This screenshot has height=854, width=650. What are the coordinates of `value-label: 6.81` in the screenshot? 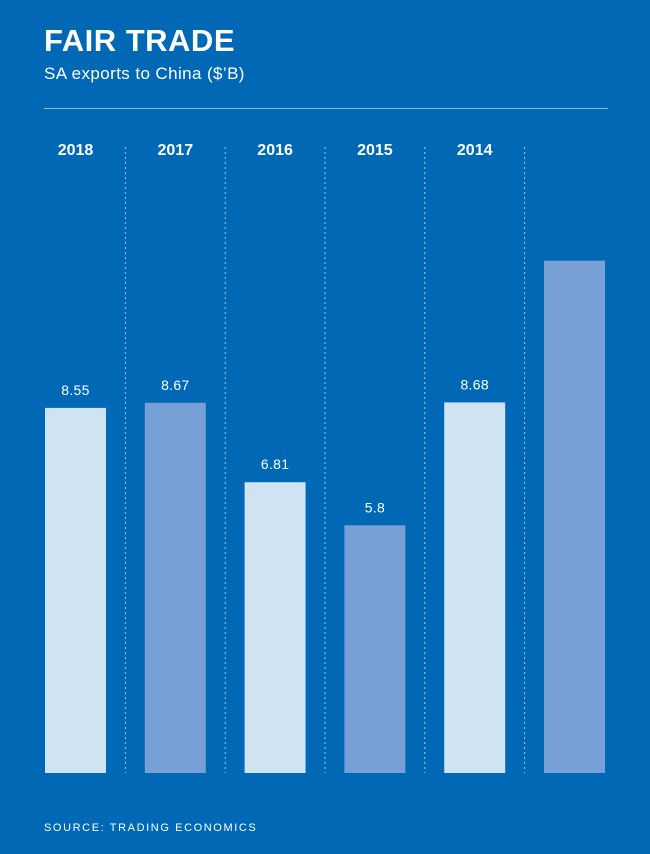 It's located at (275, 464).